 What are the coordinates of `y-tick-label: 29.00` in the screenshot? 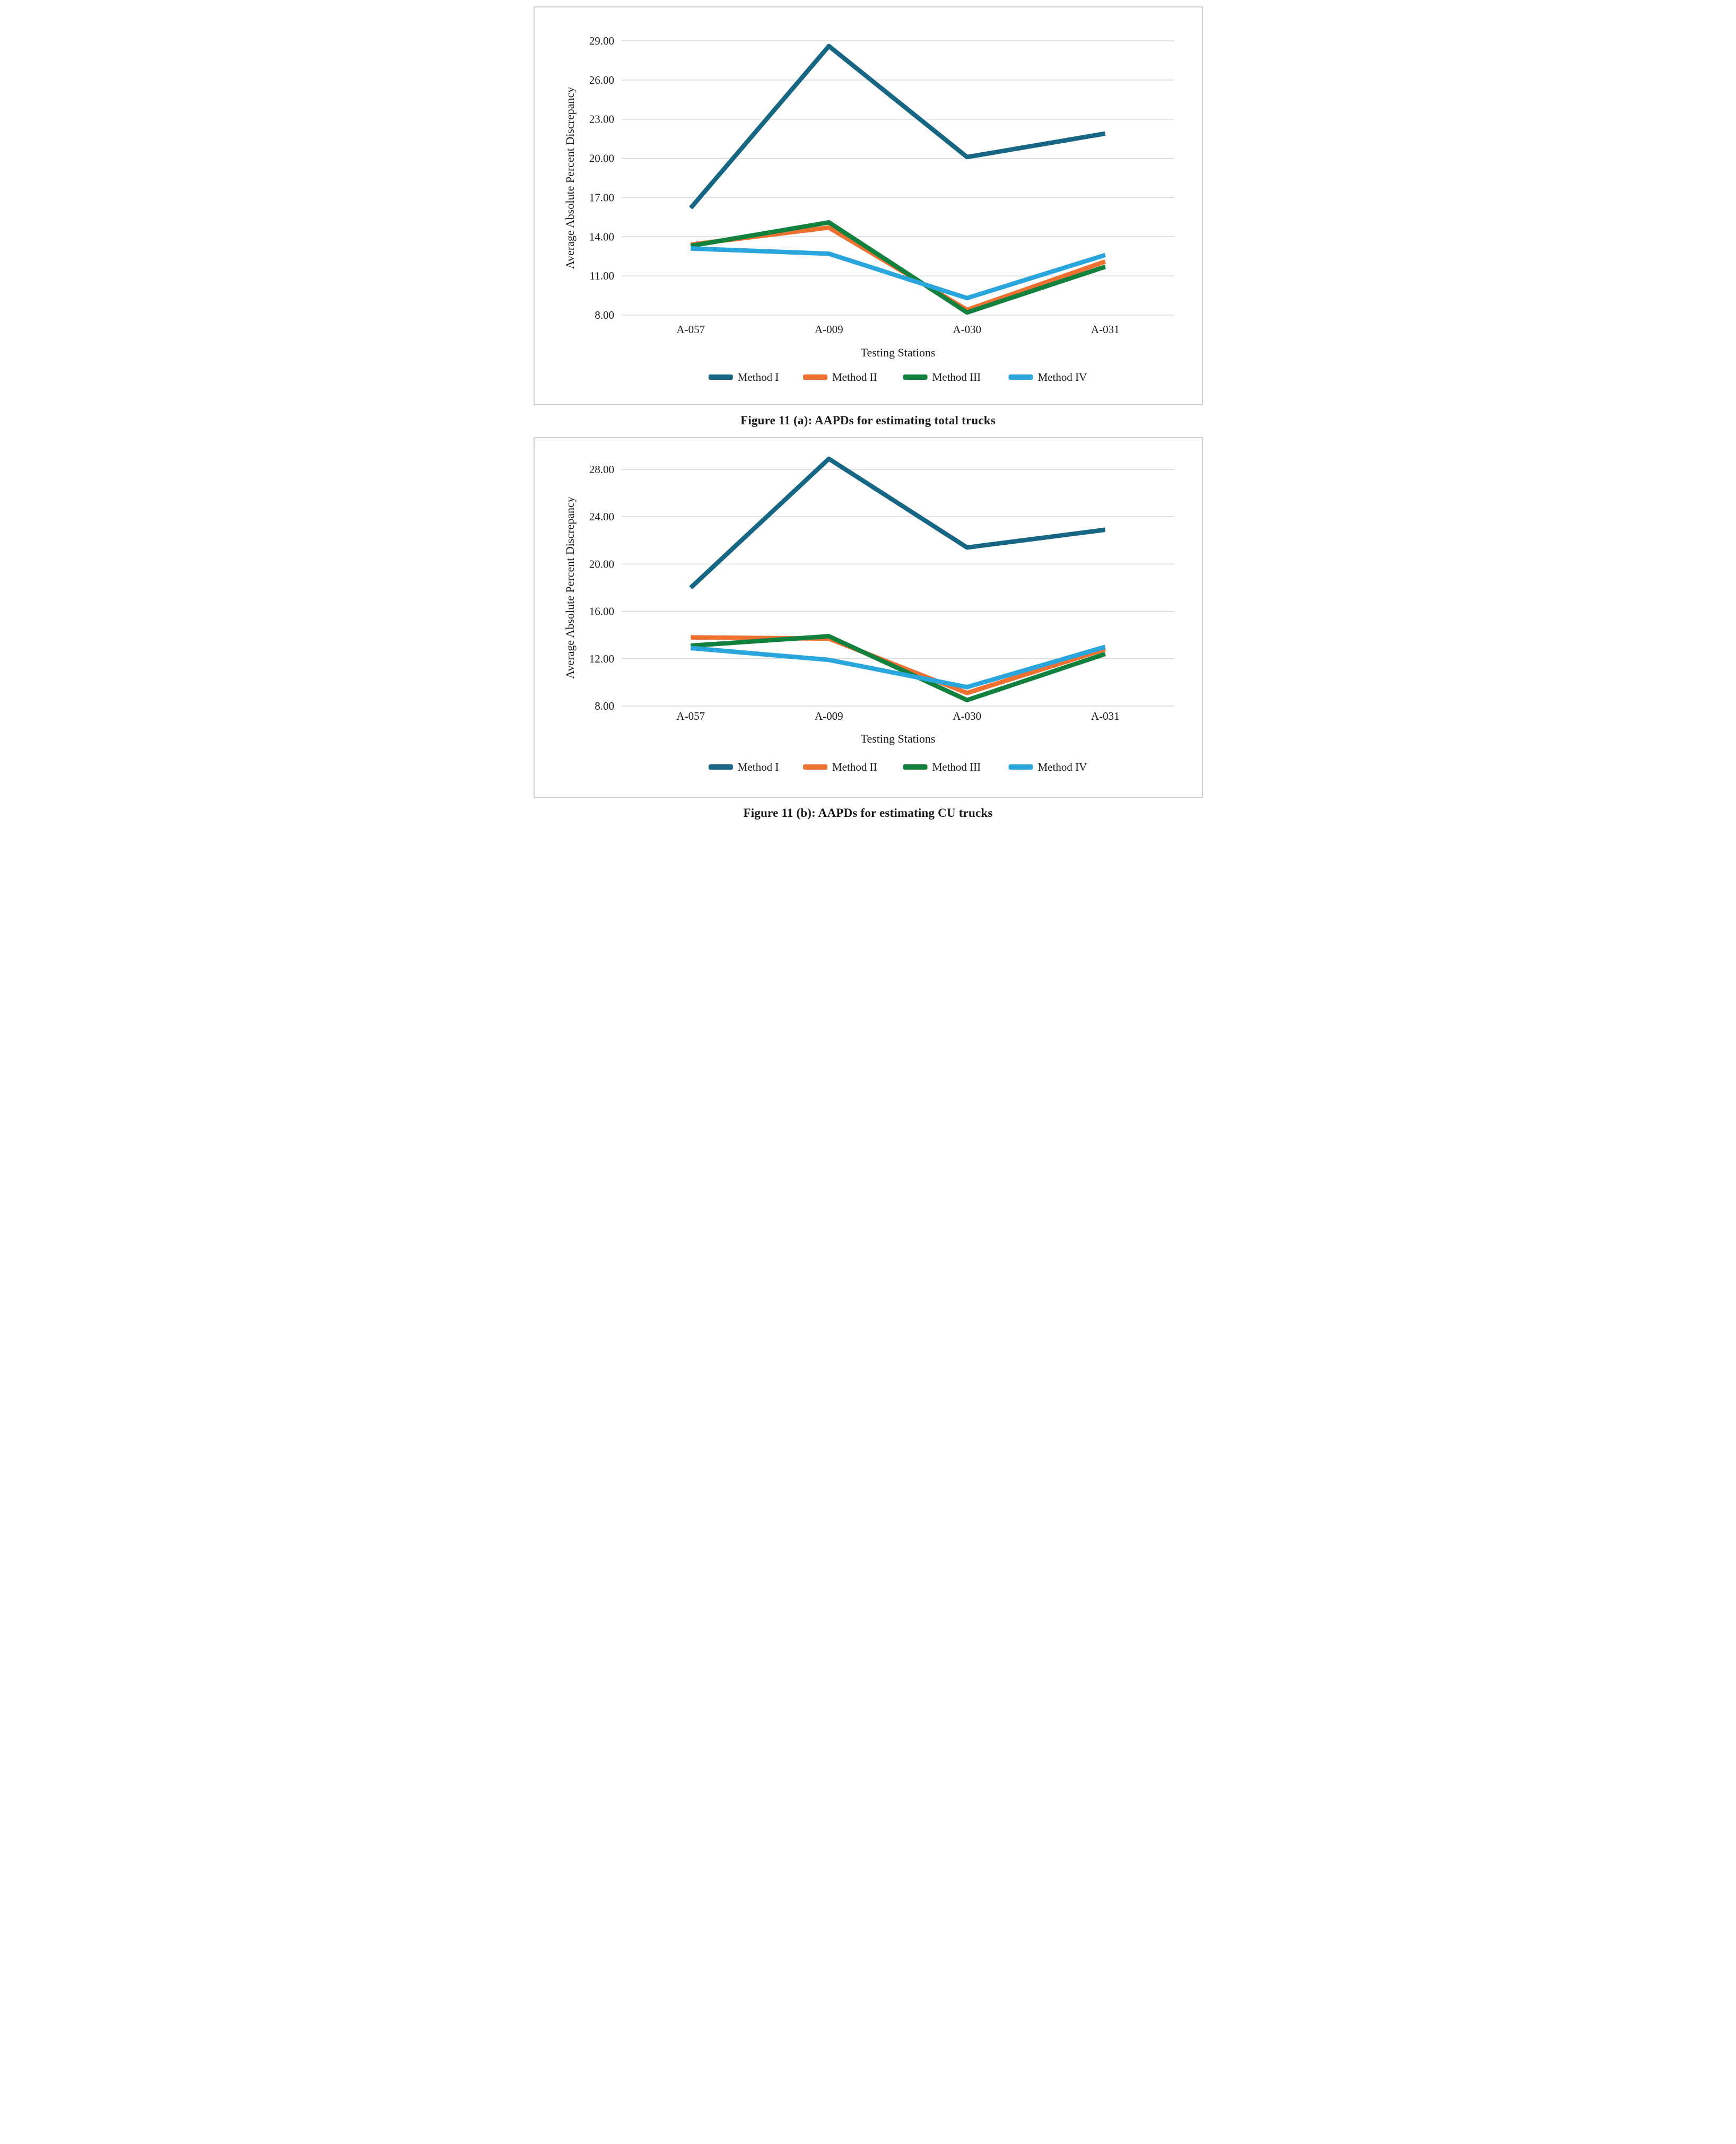 It's located at (601, 40).